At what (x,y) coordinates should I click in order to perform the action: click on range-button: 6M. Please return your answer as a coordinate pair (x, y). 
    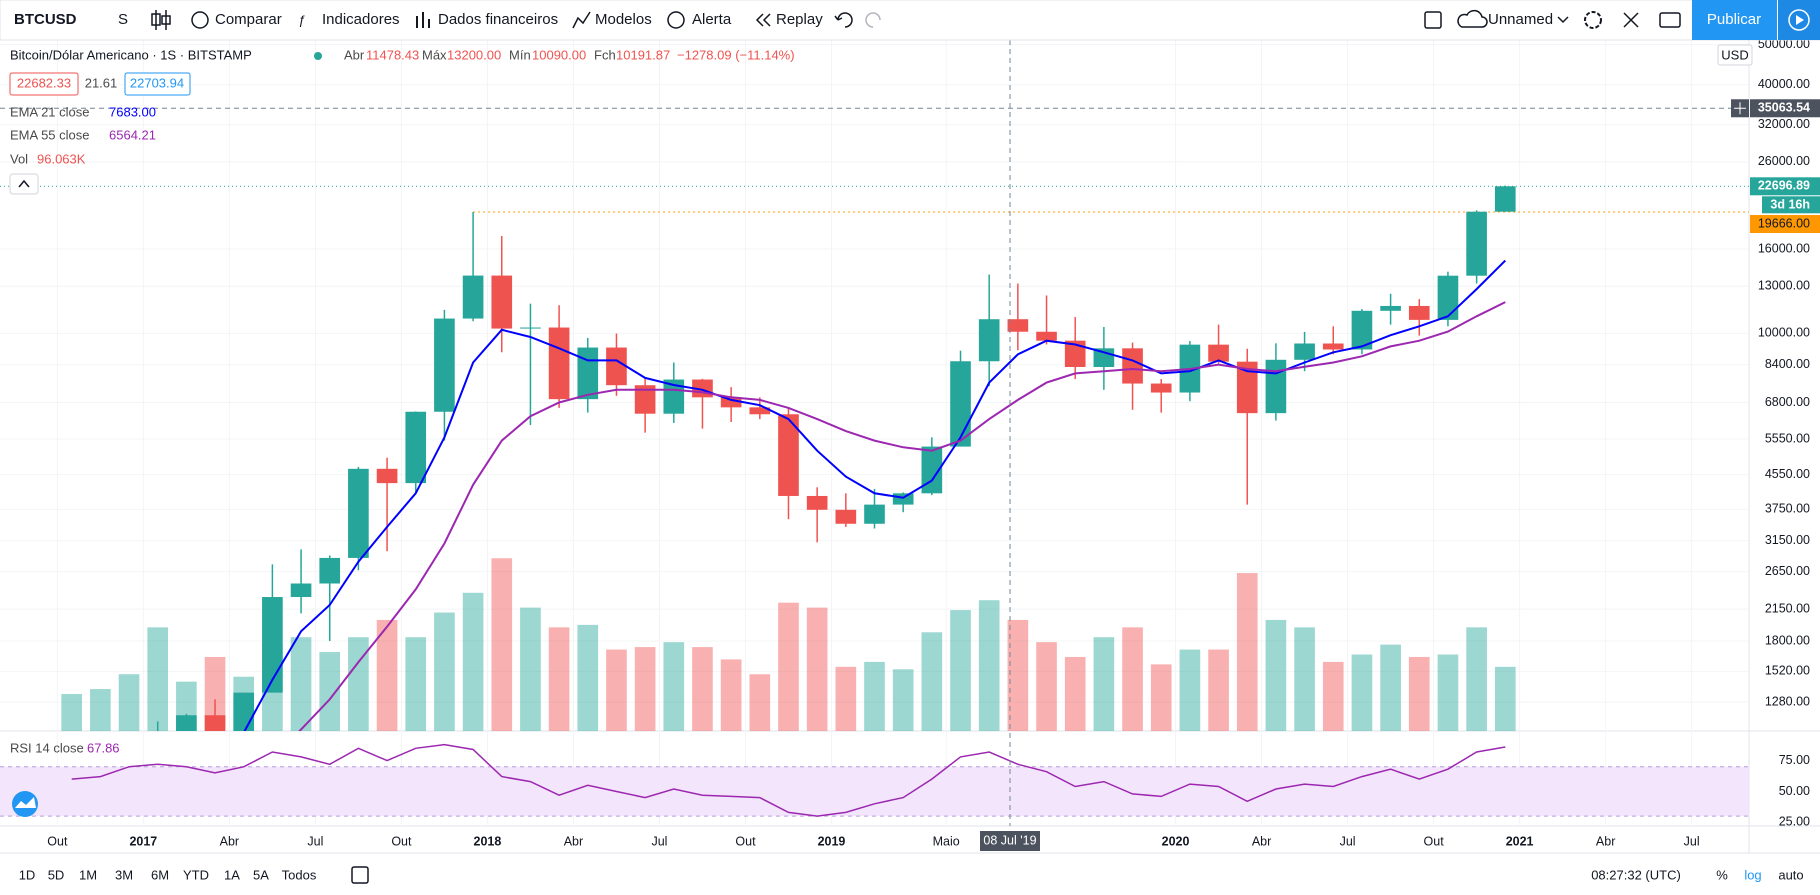
    Looking at the image, I should click on (160, 874).